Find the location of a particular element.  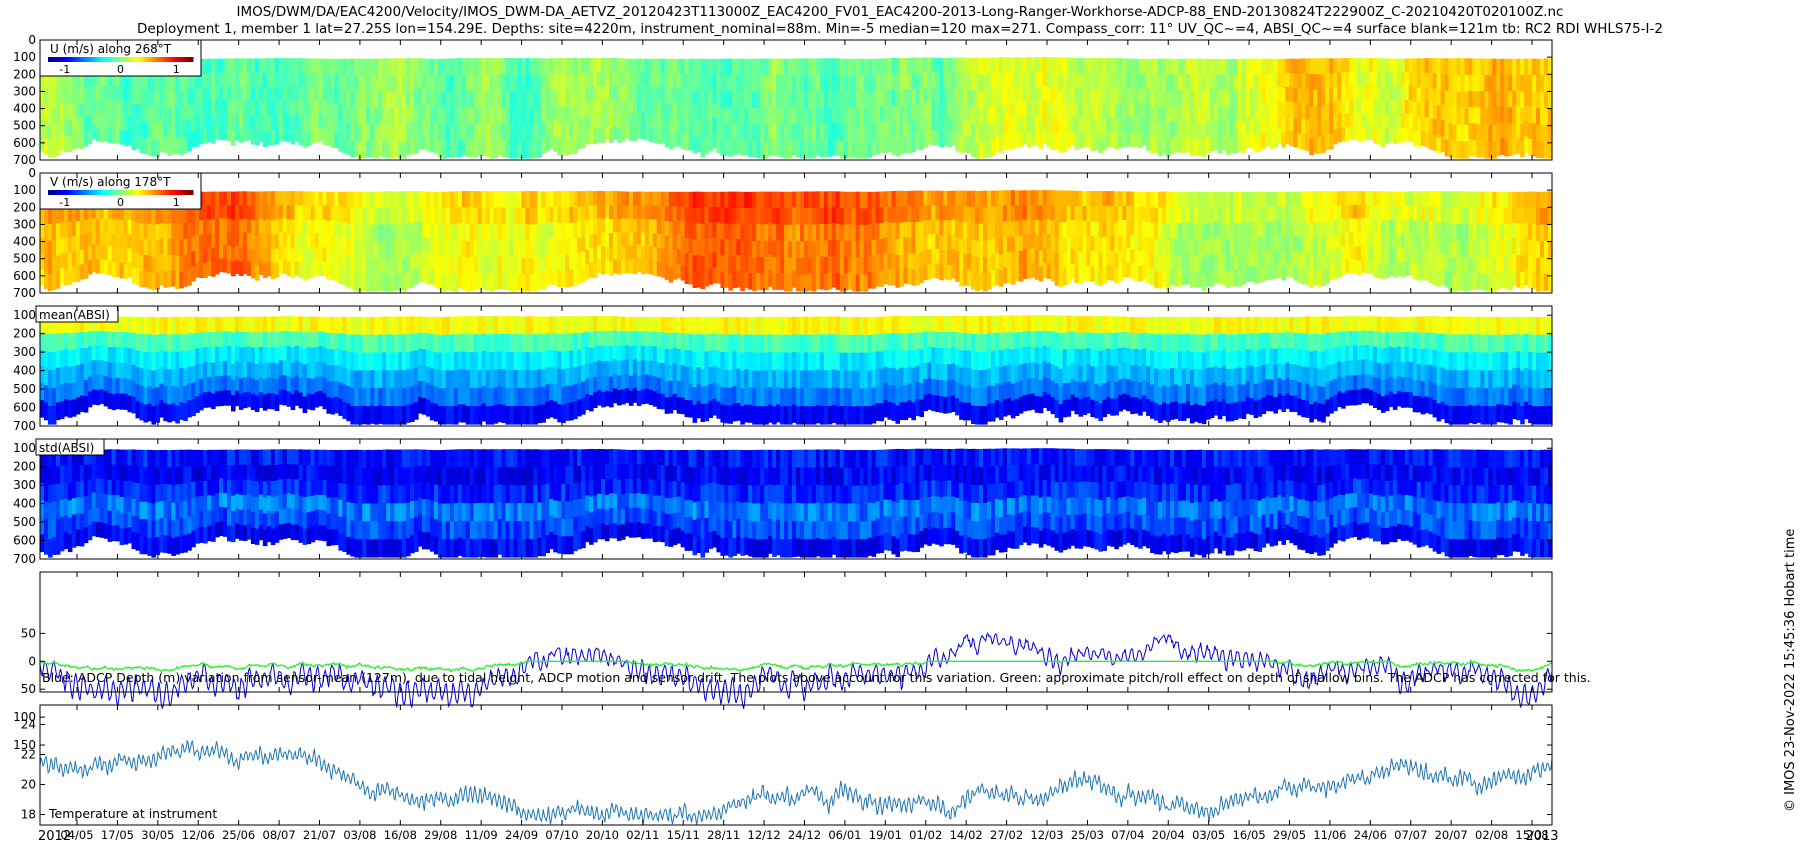

colorbar-tick: -1 is located at coordinates (64, 202).